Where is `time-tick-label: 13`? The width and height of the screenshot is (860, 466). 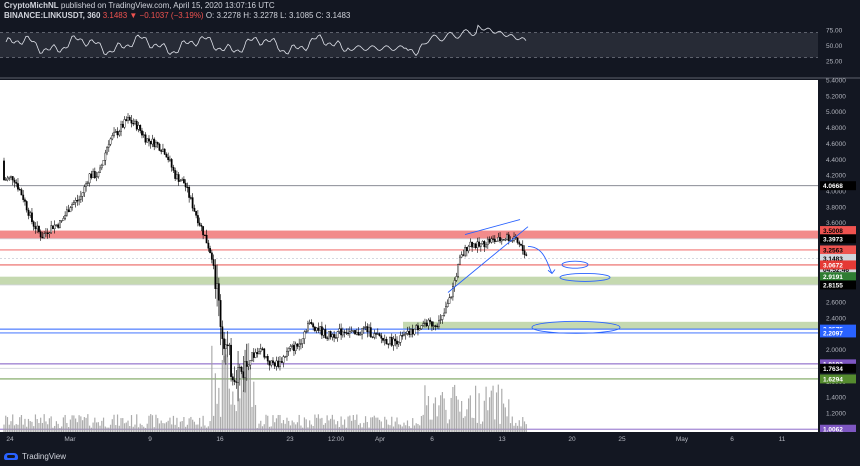
time-tick-label: 13 is located at coordinates (502, 439).